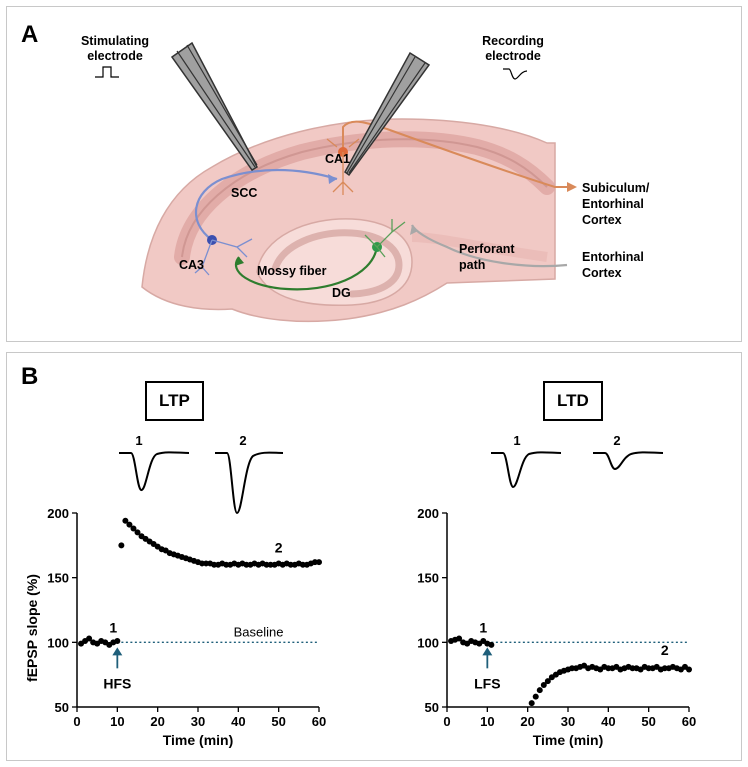  What do you see at coordinates (30, 34) in the screenshot?
I see `panel-a-label: A` at bounding box center [30, 34].